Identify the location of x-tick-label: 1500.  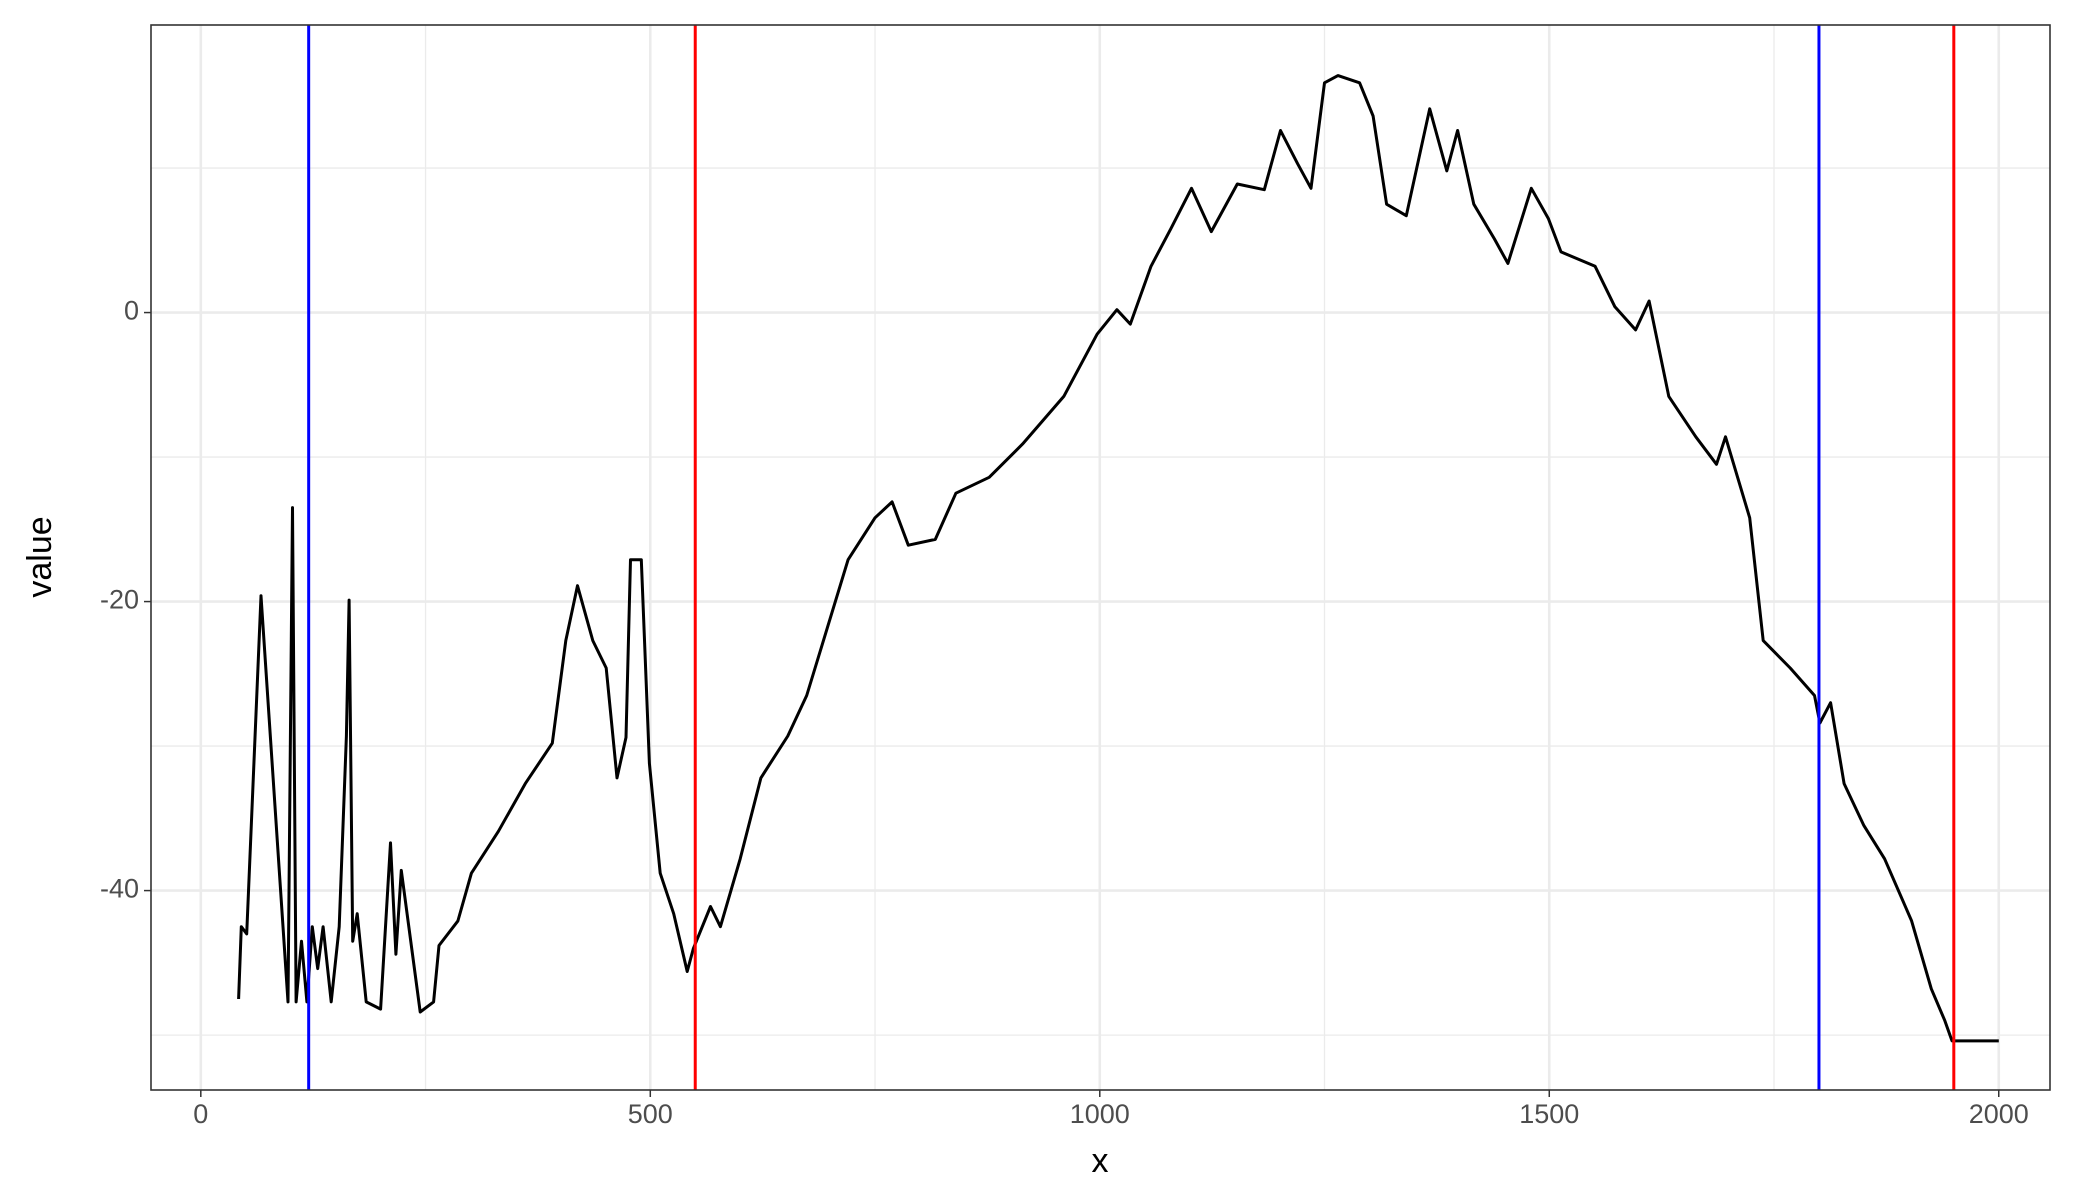
(1549, 1114).